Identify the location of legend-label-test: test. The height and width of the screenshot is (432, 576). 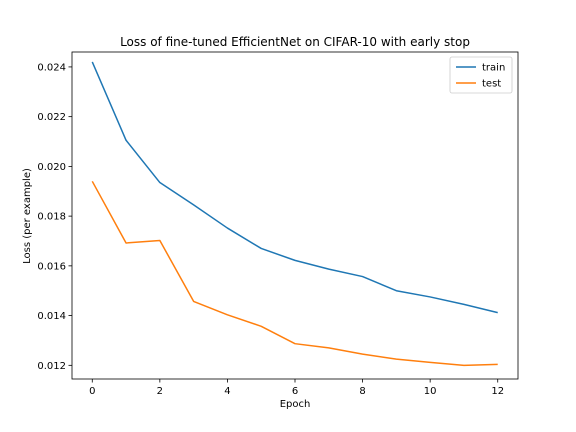
(491, 84).